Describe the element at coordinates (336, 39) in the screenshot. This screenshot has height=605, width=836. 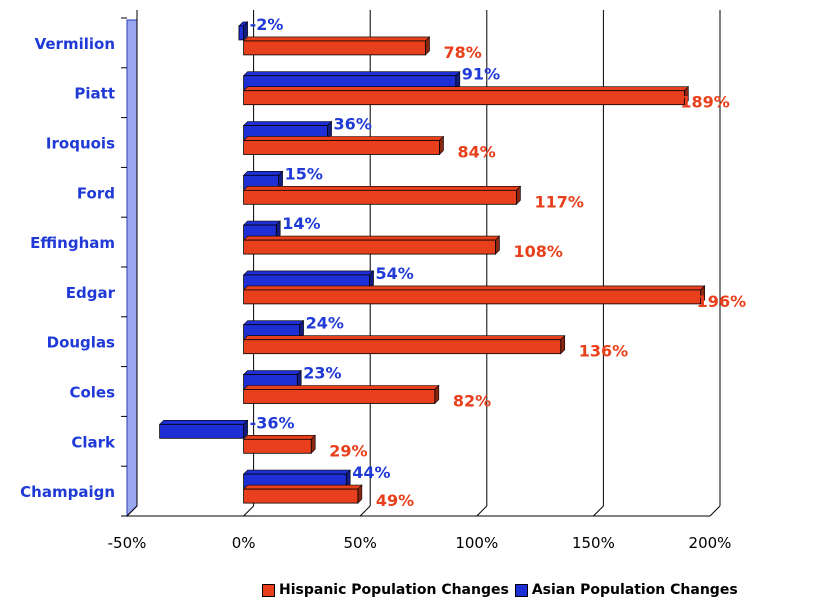
I see `bar-hispanic-0-top` at that location.